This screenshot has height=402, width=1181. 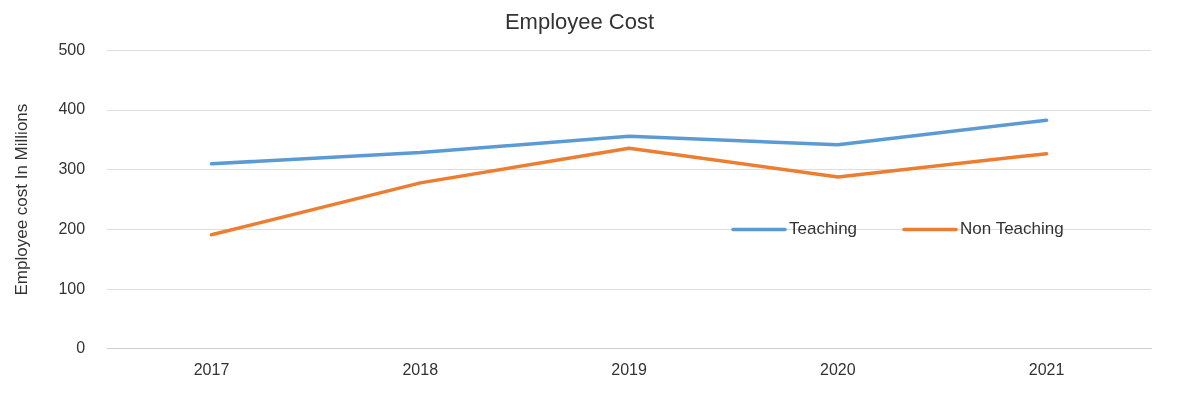 What do you see at coordinates (420, 369) in the screenshot?
I see `x-tick-label: 2018` at bounding box center [420, 369].